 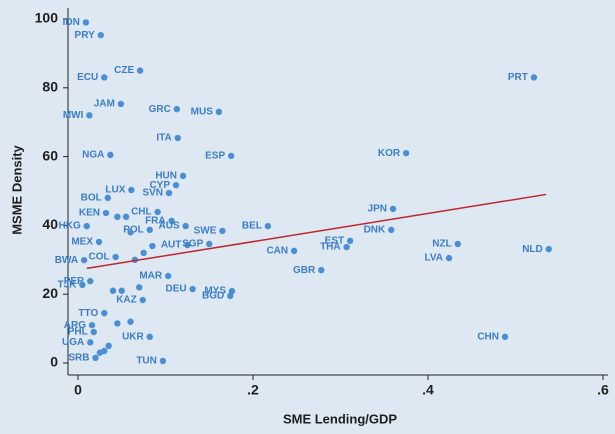 What do you see at coordinates (277, 250) in the screenshot?
I see `point-label: CAN` at bounding box center [277, 250].